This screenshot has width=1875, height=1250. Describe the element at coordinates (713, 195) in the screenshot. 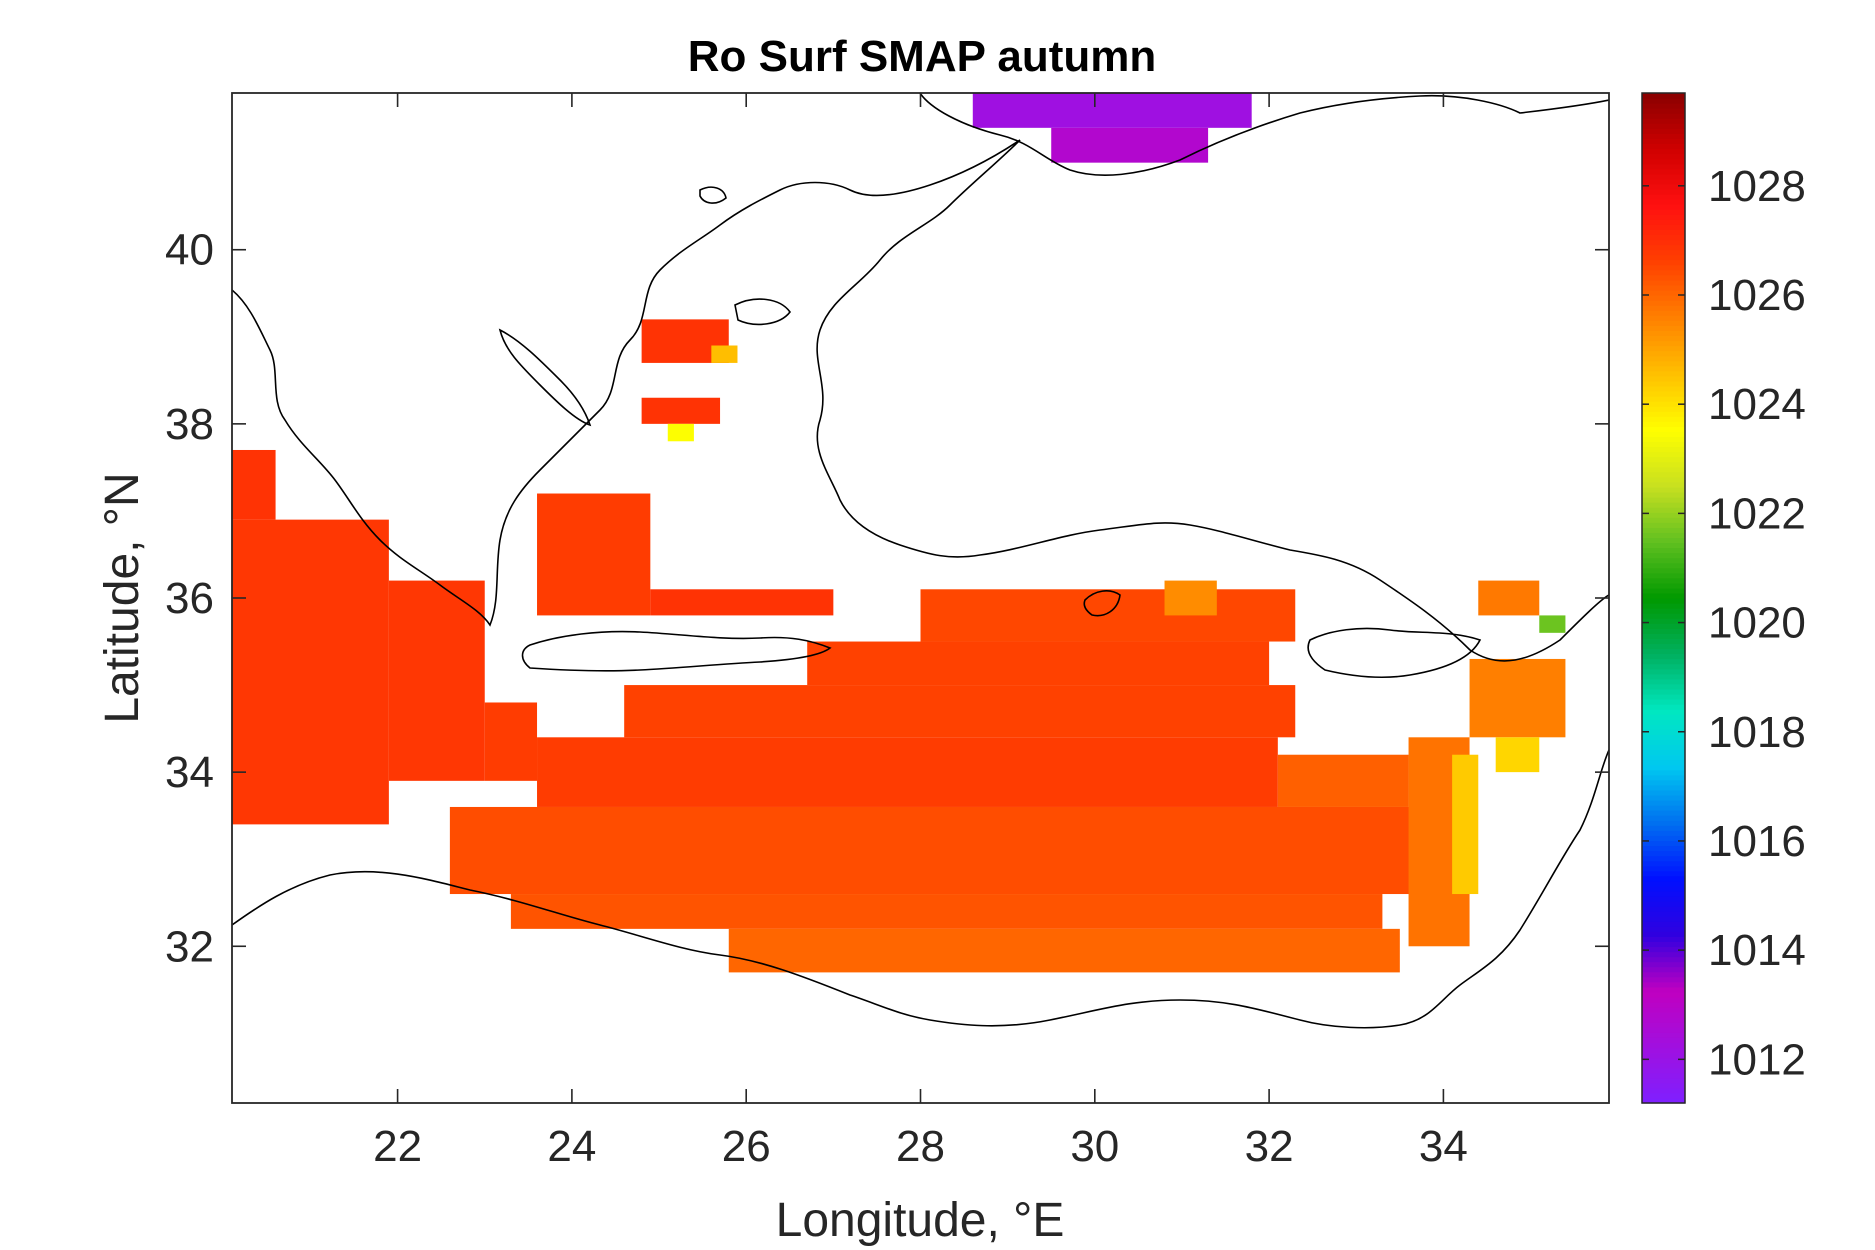

I see `coastline-thasos` at that location.